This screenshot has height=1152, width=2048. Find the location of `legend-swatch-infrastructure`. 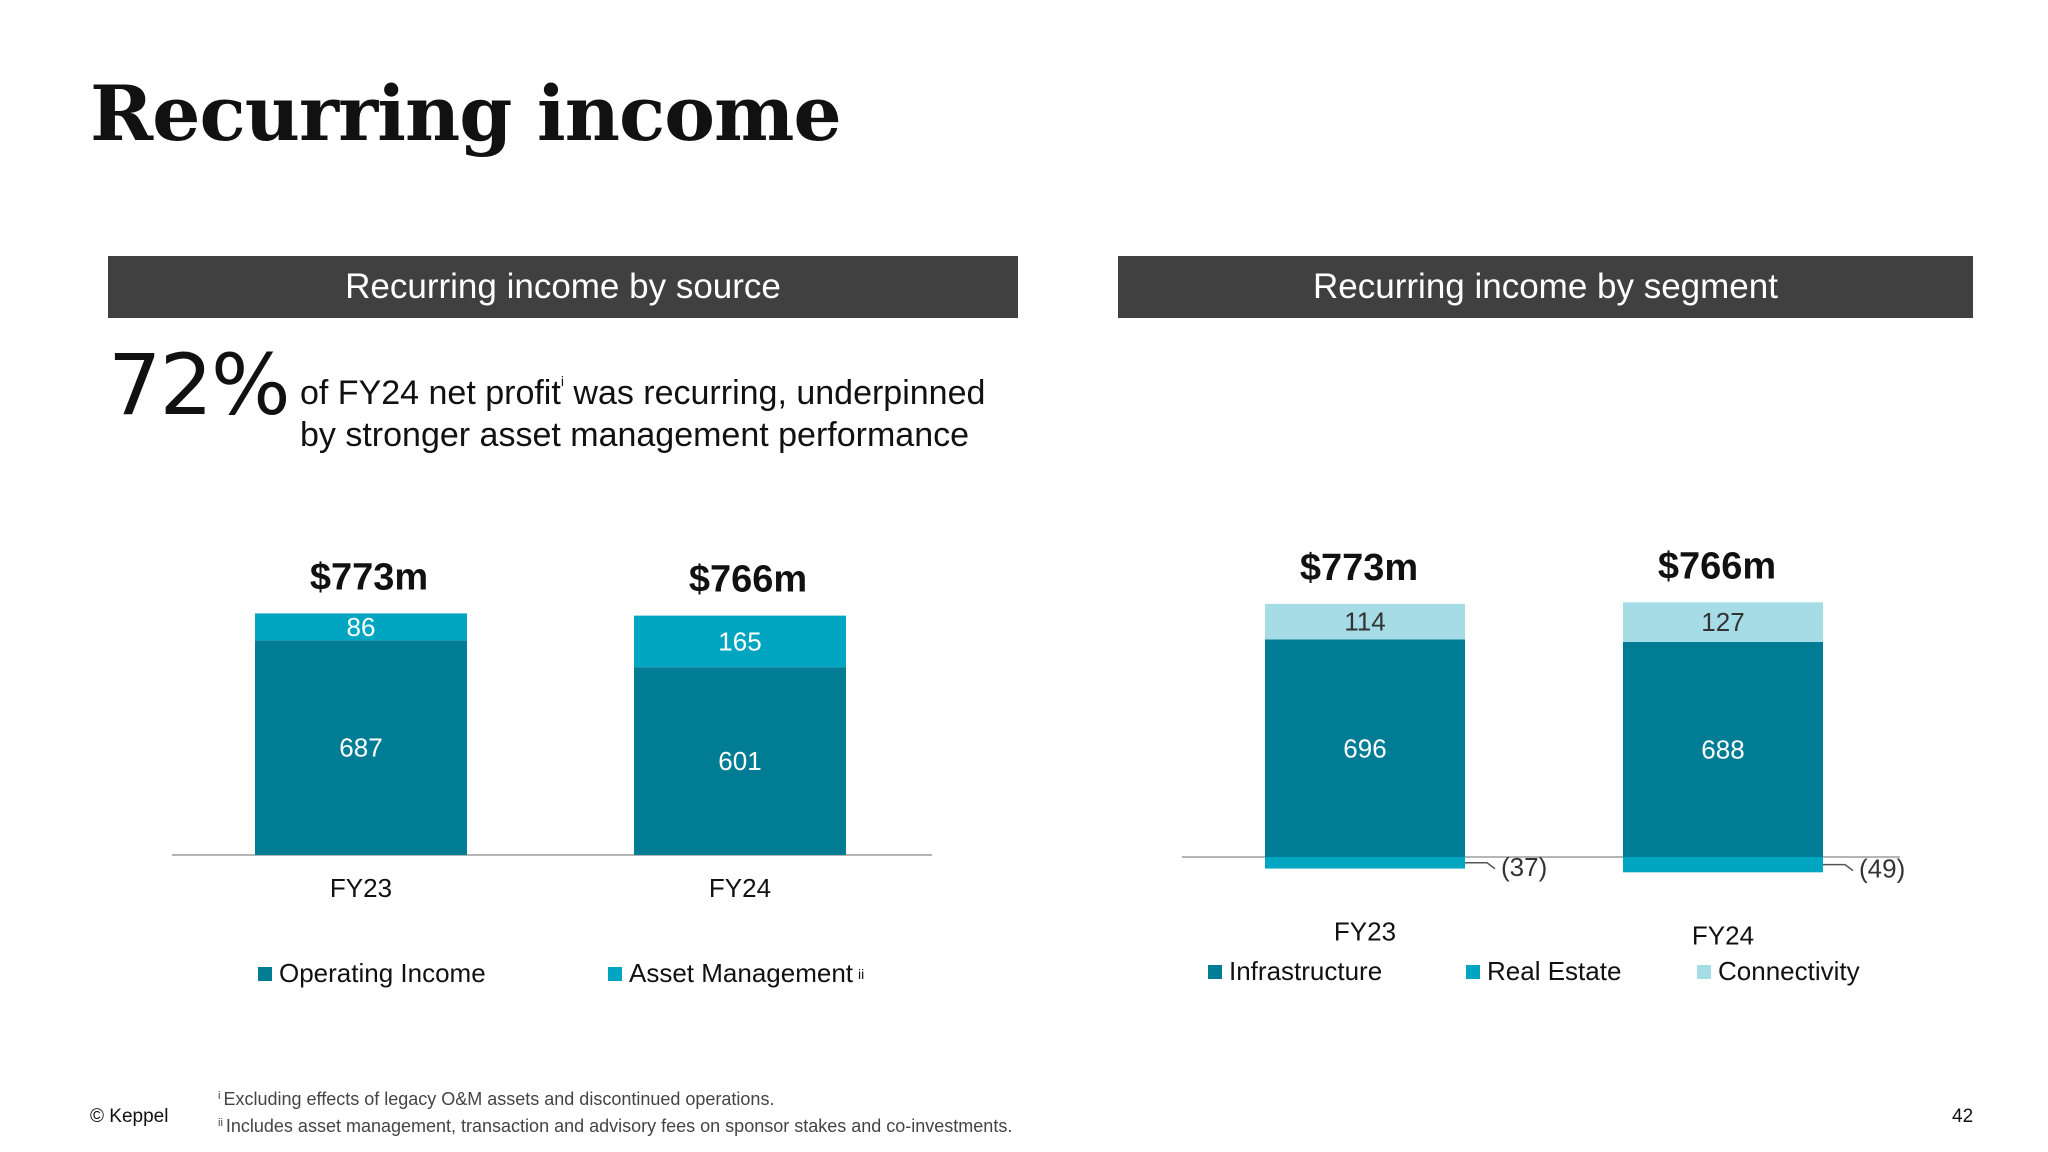

legend-swatch-infrastructure is located at coordinates (1215, 971).